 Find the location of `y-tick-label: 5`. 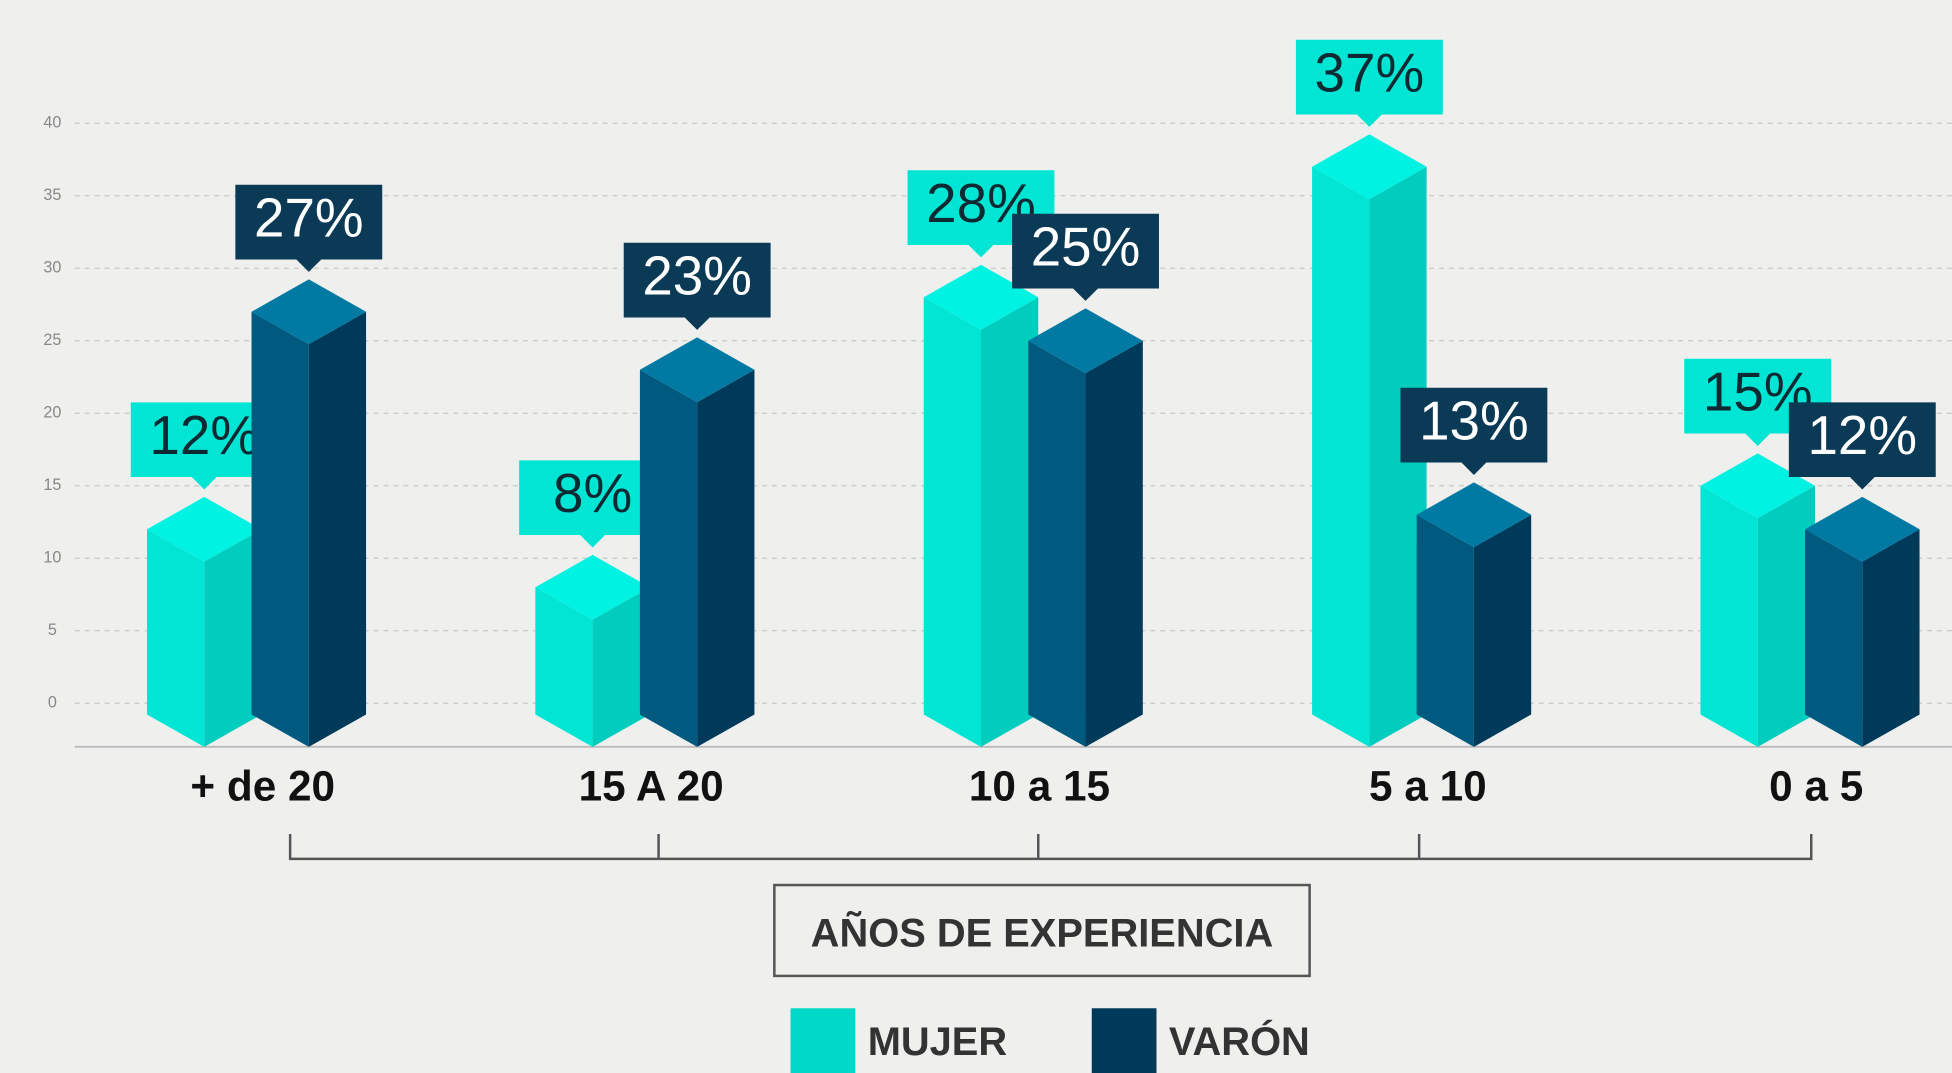

y-tick-label: 5 is located at coordinates (52, 630).